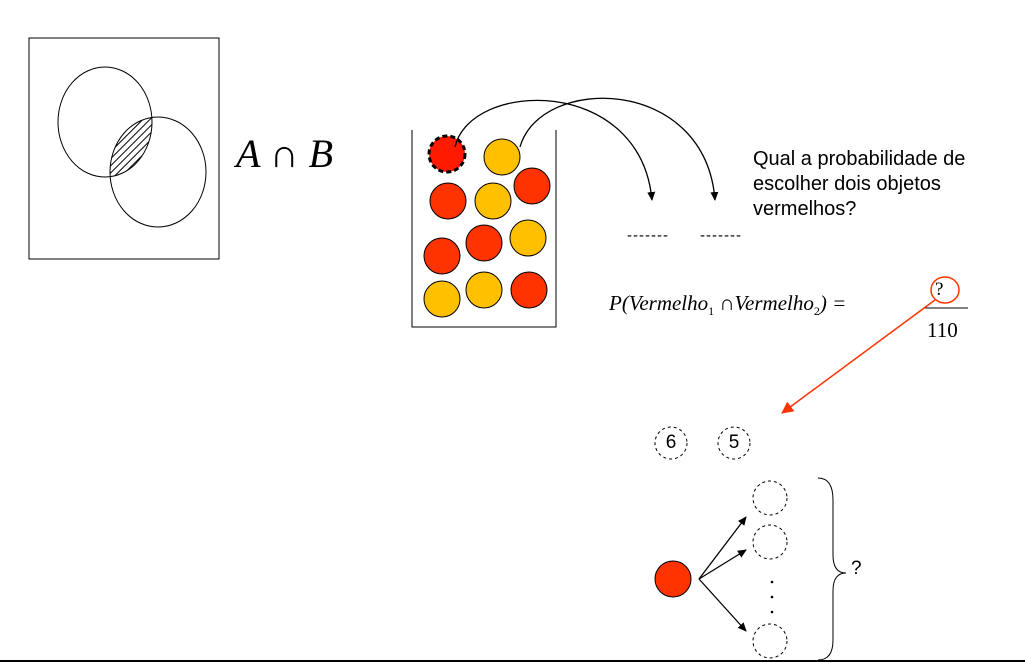 The width and height of the screenshot is (1025, 663). I want to click on tree-root-ball, so click(673, 579).